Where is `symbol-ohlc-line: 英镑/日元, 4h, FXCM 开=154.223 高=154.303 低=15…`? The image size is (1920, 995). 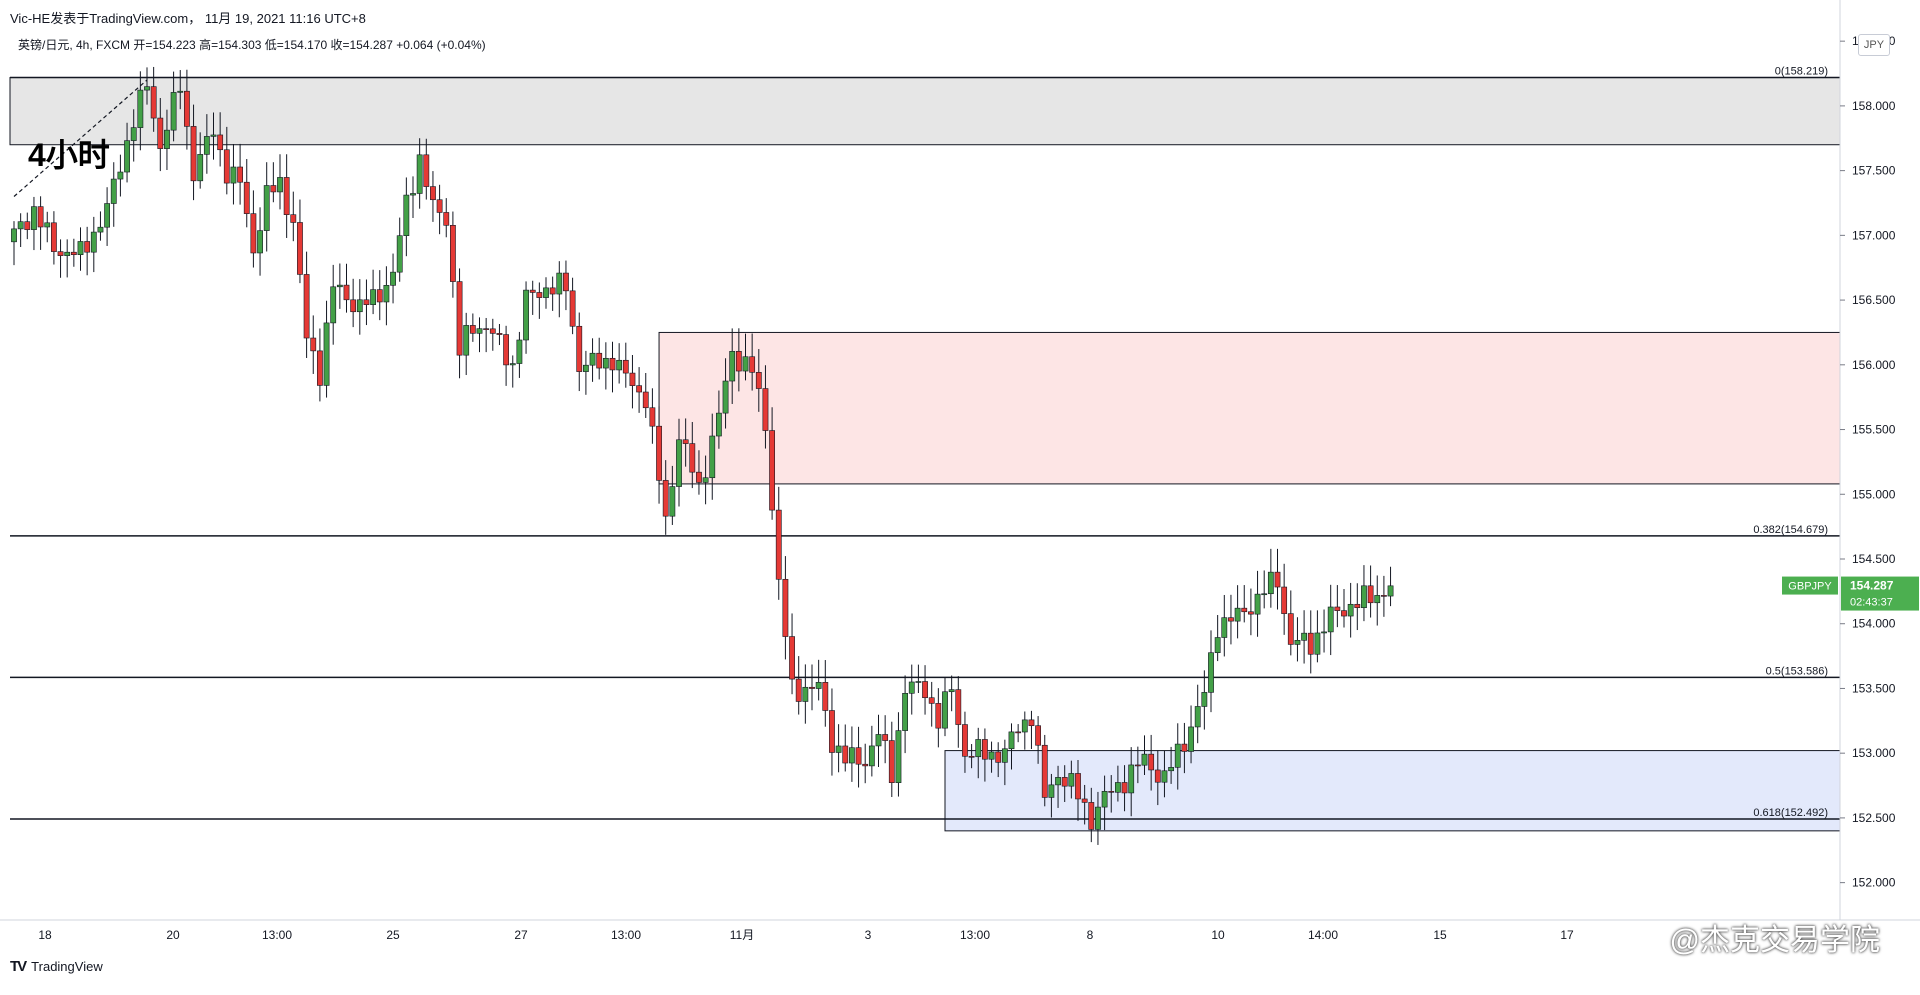
symbol-ohlc-line: 英镑/日元, 4h, FXCM 开=154.223 高=154.303 低=15… is located at coordinates (252, 45).